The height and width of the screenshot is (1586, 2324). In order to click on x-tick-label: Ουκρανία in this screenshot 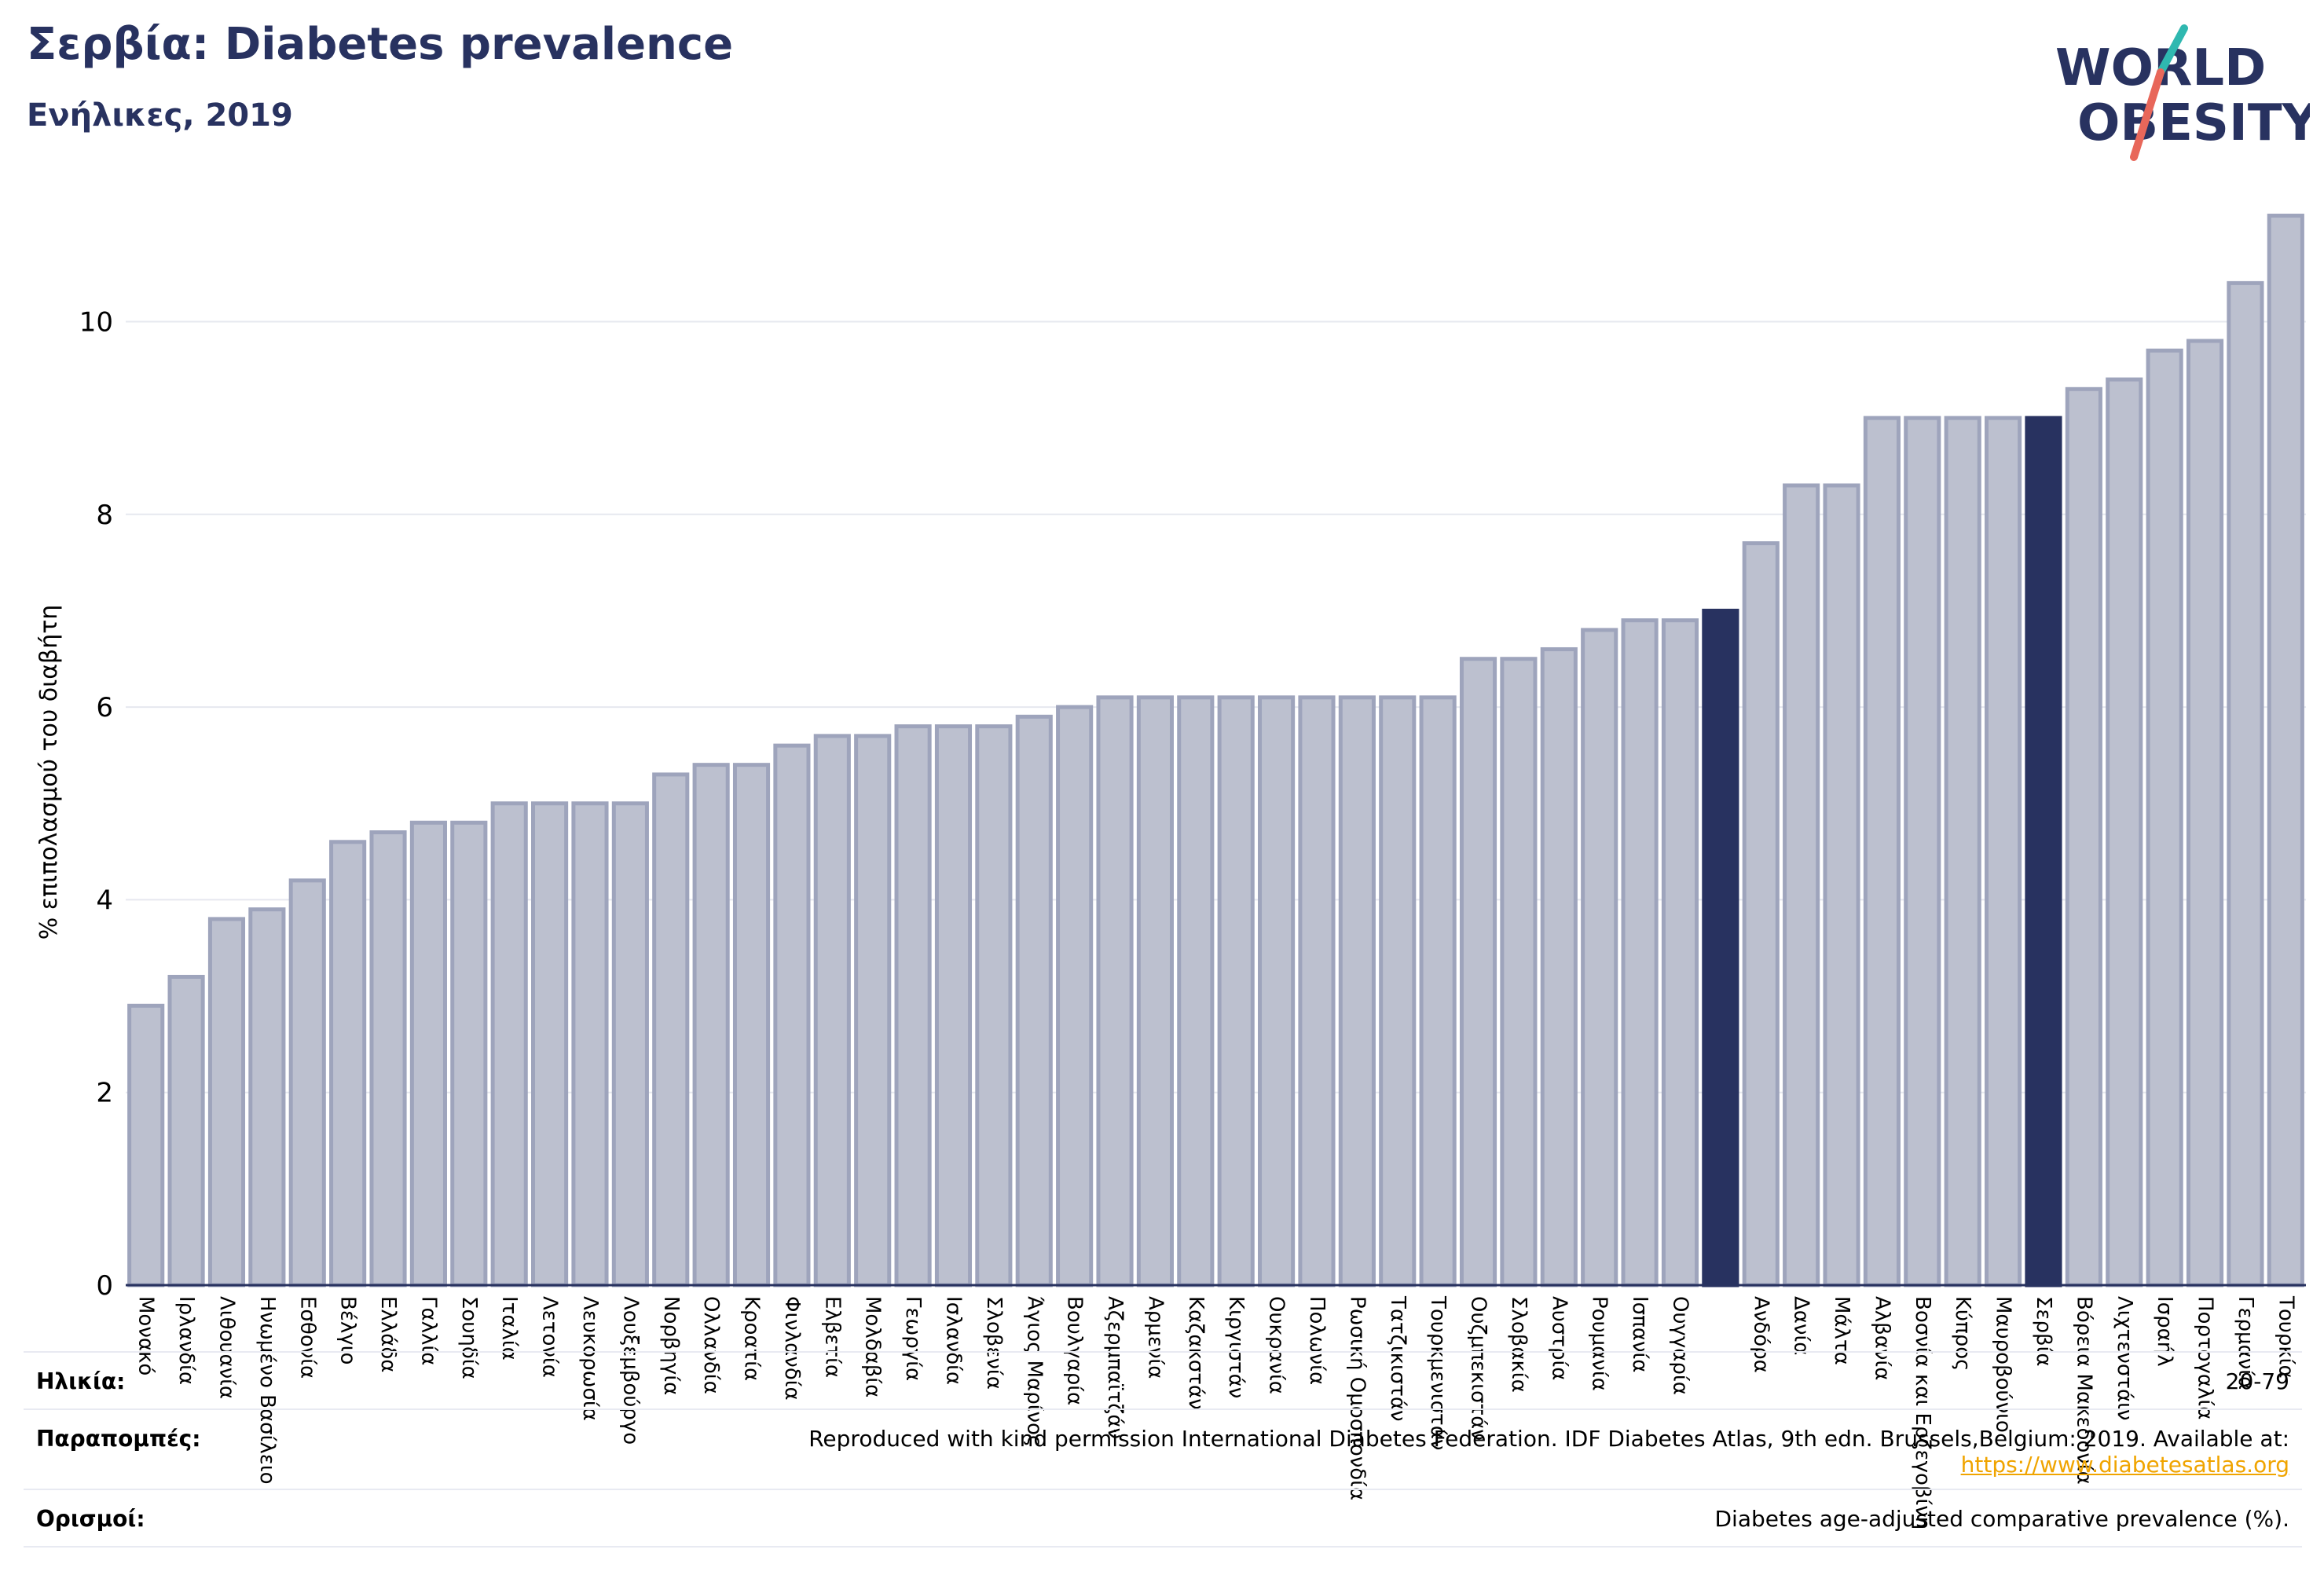, I will do `click(1276, 1345)`.